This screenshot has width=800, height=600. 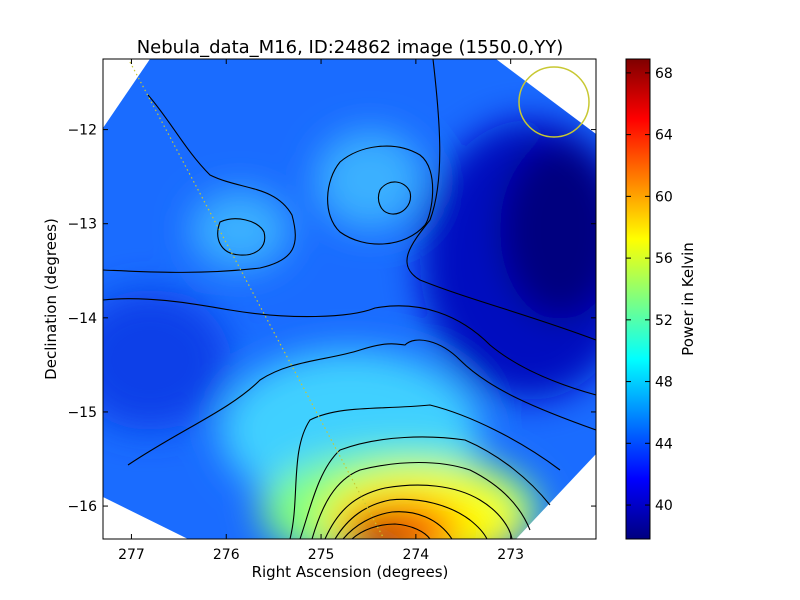 What do you see at coordinates (226, 555) in the screenshot?
I see `x-tick-label: 276` at bounding box center [226, 555].